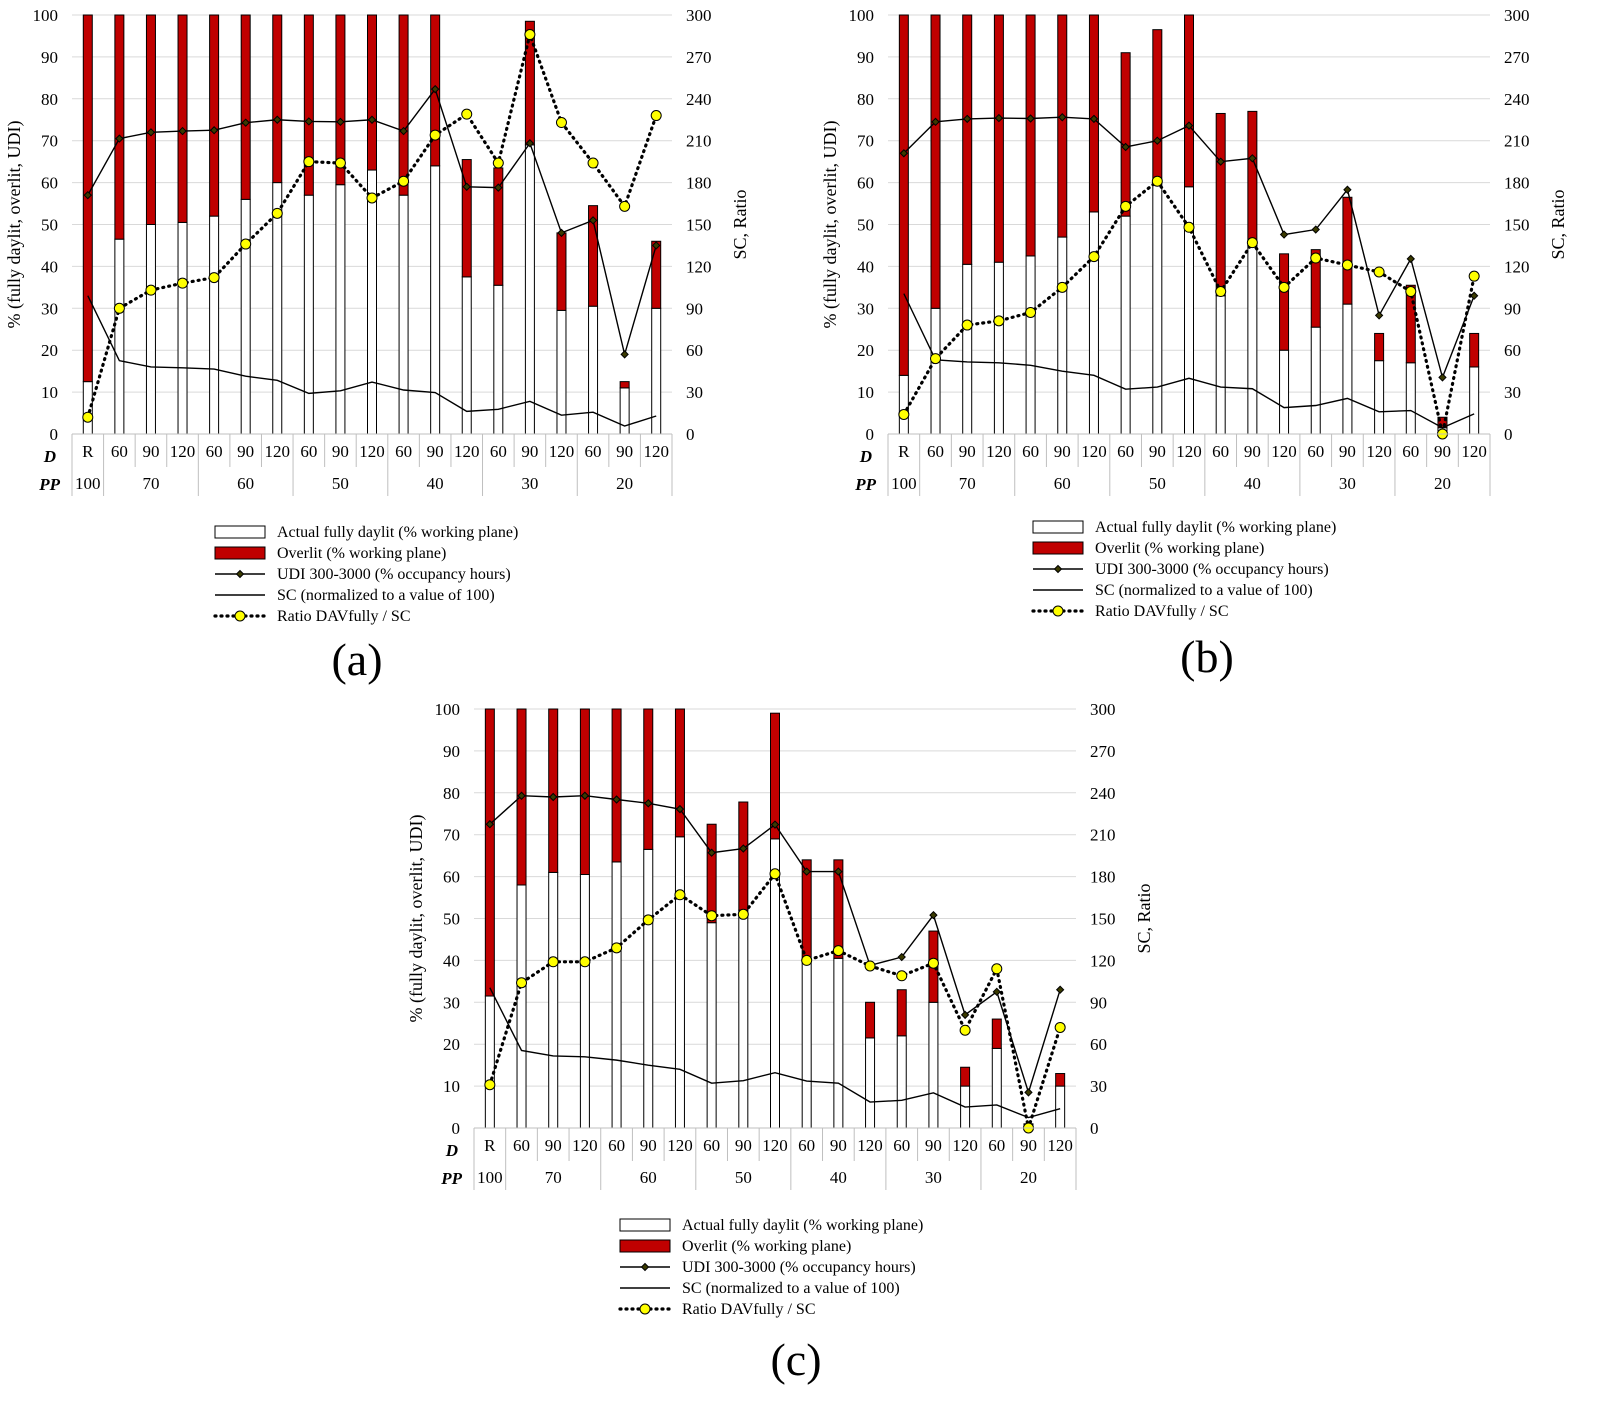 The width and height of the screenshot is (1600, 1413). Describe the element at coordinates (1517, 266) in the screenshot. I see `right-axis-tick-label: 120` at that location.